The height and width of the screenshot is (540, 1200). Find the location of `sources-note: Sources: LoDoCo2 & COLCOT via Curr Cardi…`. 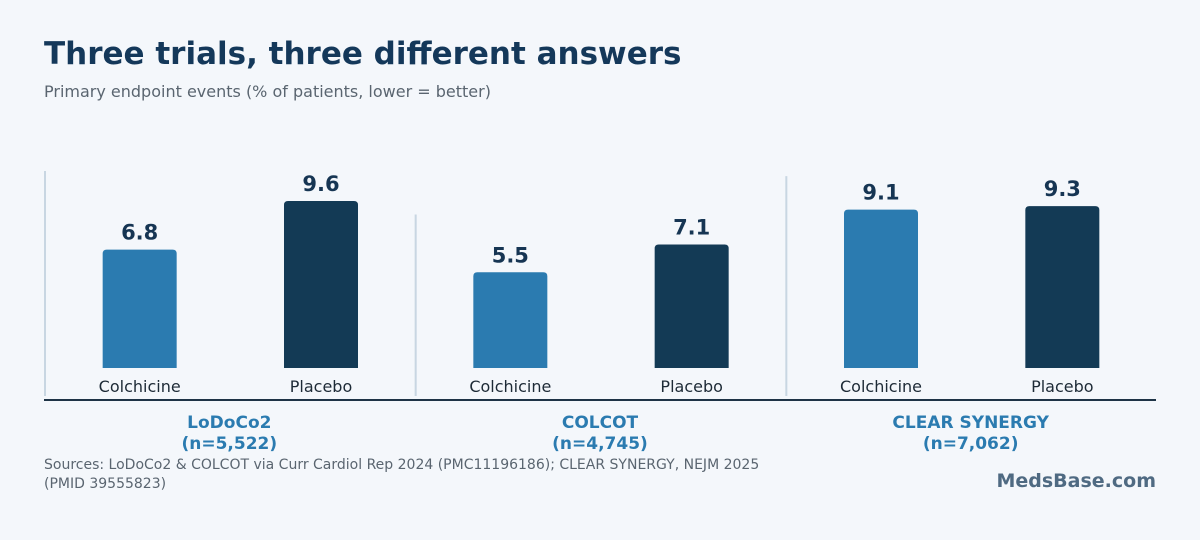

sources-note: Sources: LoDoCo2 & COLCOT via Curr Cardi… is located at coordinates (402, 474).